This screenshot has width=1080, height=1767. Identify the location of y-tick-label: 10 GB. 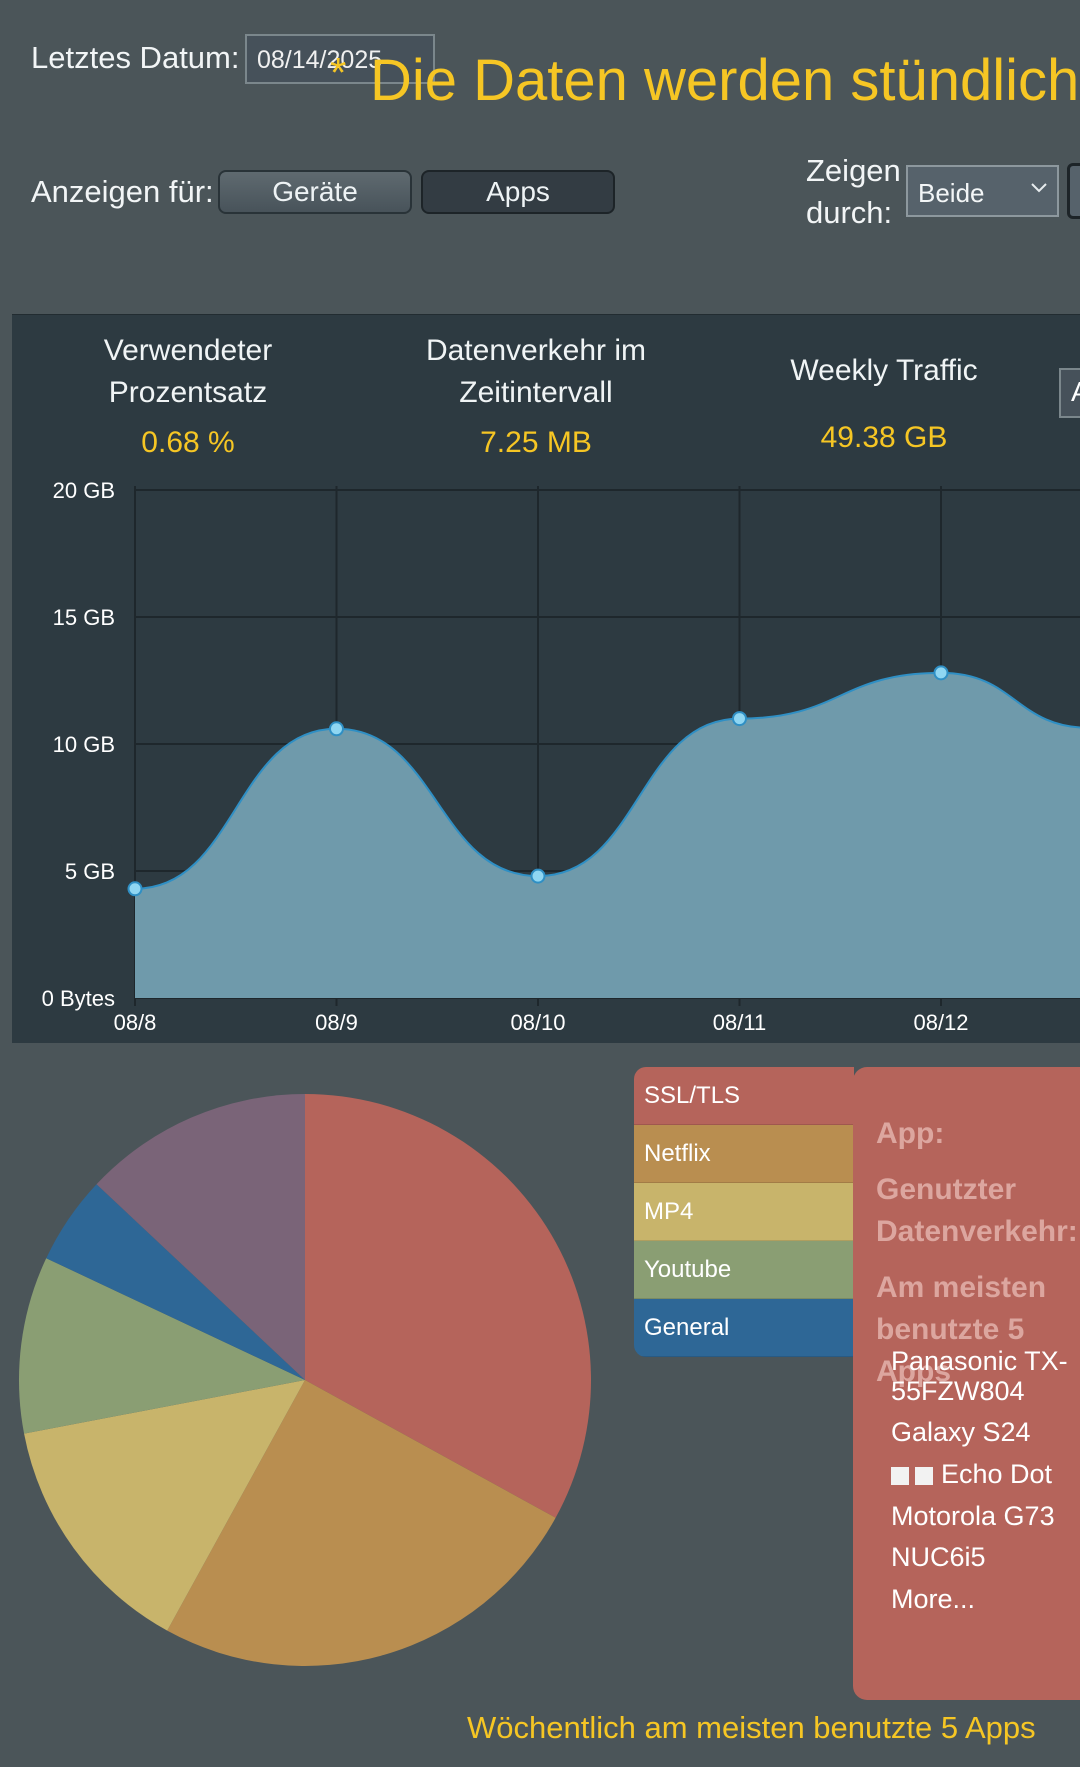
(84, 744).